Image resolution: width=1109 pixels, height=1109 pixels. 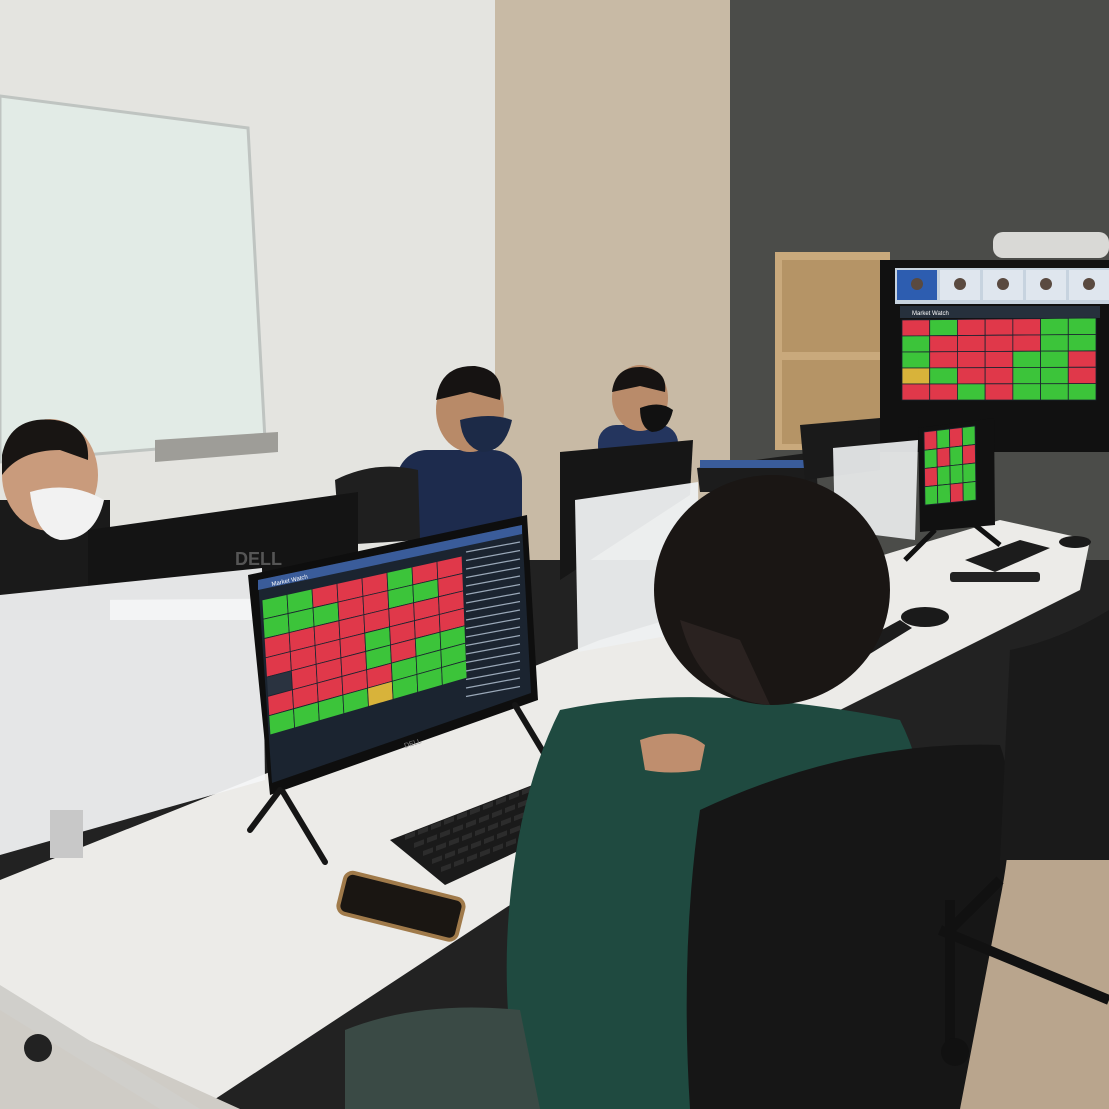 I want to click on rear-monitor-screen-edge, so click(x=756, y=464).